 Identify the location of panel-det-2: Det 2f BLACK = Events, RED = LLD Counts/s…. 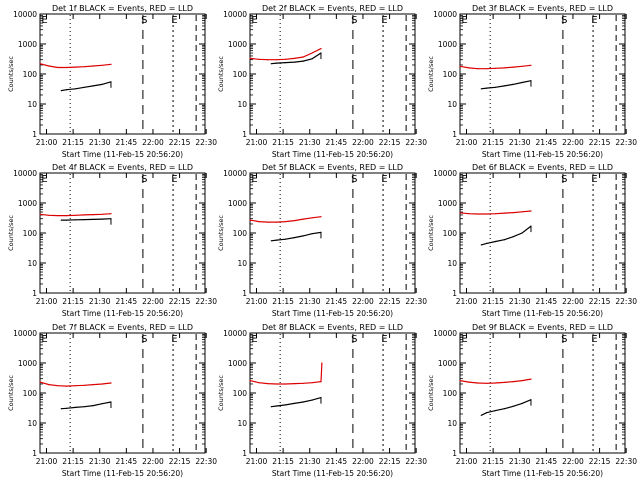
(322, 81).